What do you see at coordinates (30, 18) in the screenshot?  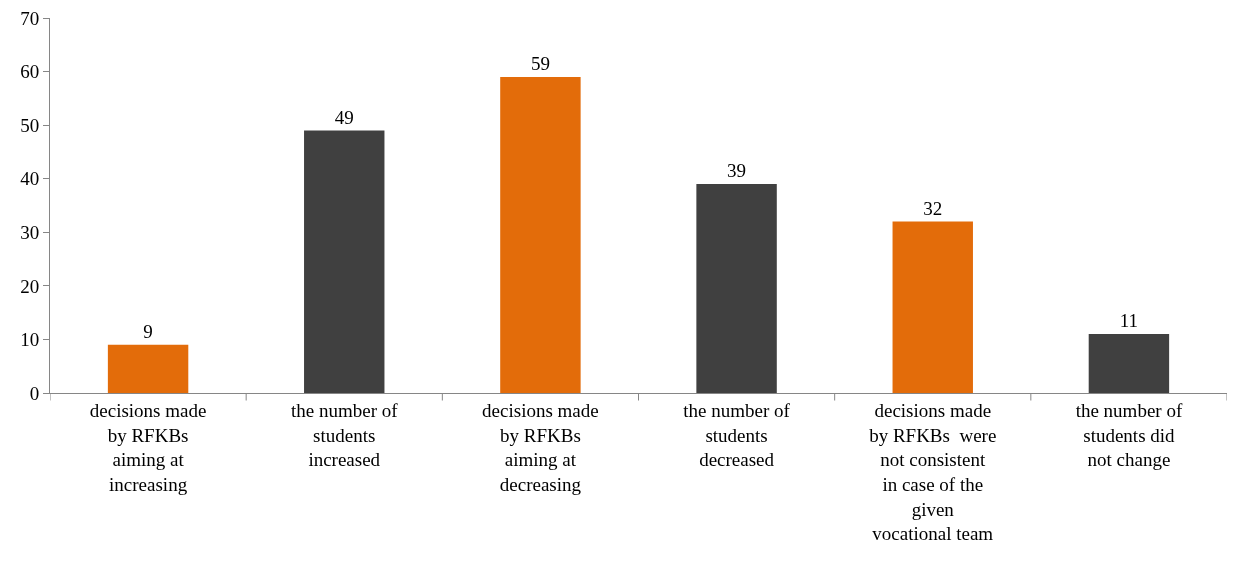 I see `y-tick-label: 70` at bounding box center [30, 18].